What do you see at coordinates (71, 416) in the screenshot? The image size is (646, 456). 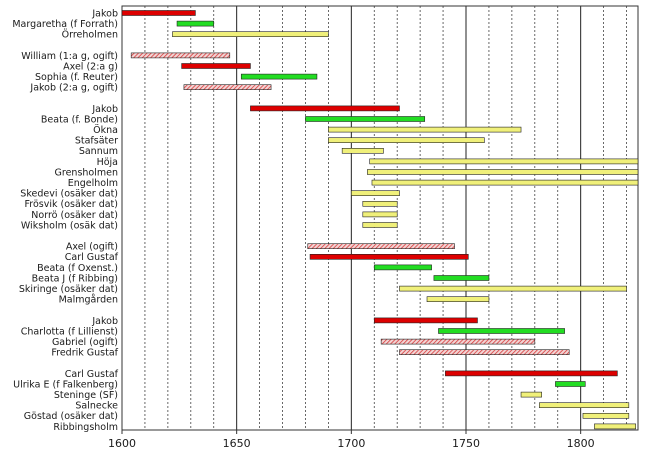 I see `row-label: Göstad (osäker dat)` at bounding box center [71, 416].